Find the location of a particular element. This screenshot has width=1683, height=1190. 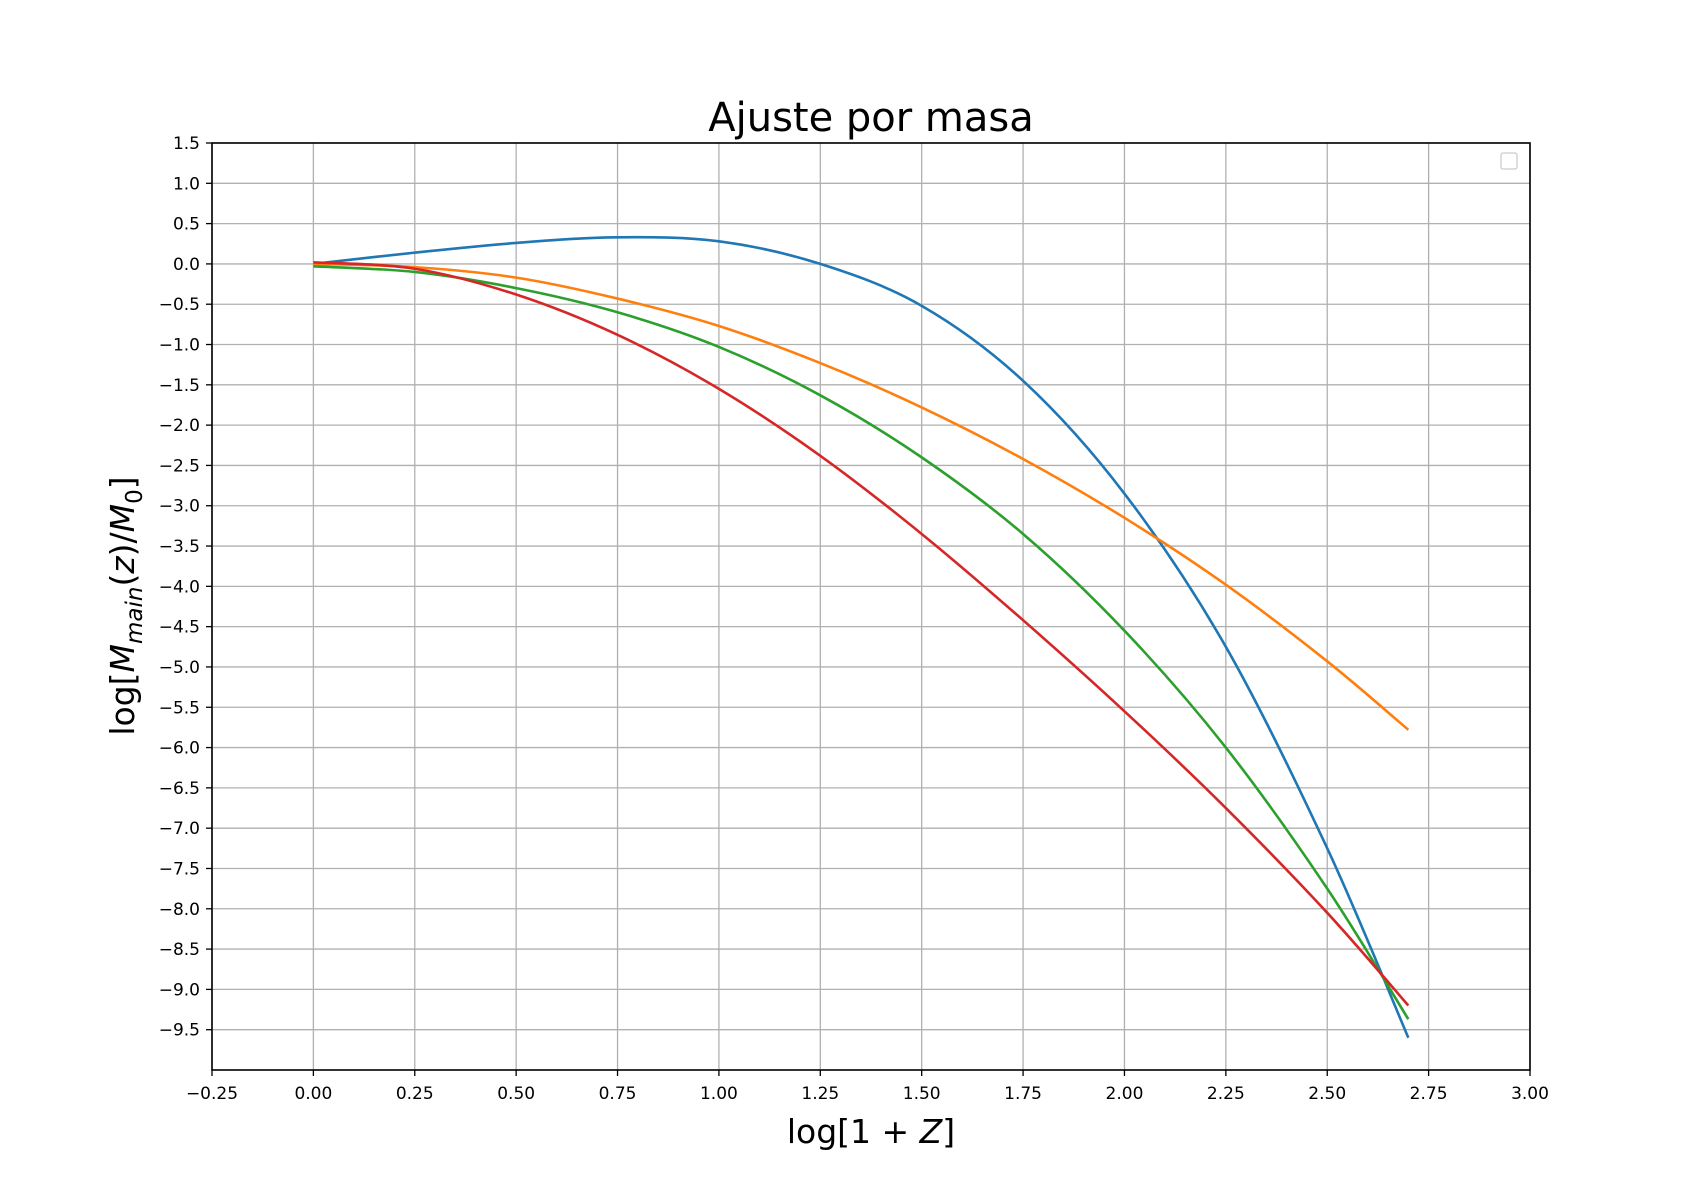

y-tick-label: −1.5 is located at coordinates (179, 386).